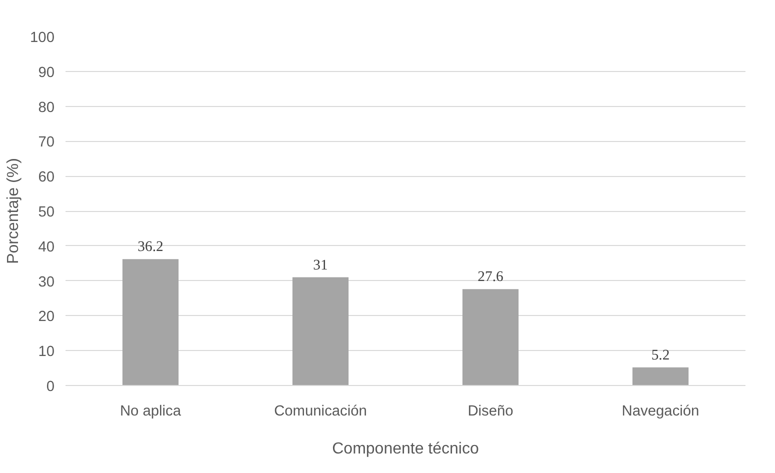  I want to click on data-label: 31, so click(320, 265).